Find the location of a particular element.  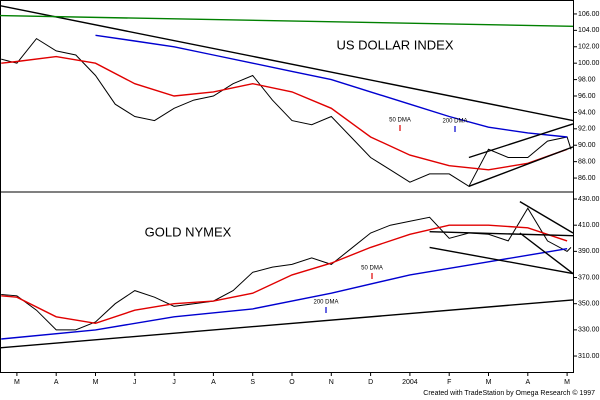

y-tick-label: 102.00 is located at coordinates (589, 47).